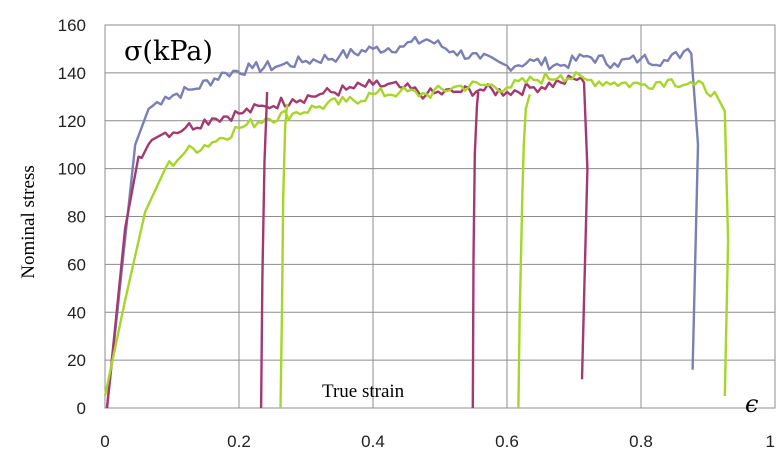  I want to click on y-tick-label: 0, so click(81, 408).